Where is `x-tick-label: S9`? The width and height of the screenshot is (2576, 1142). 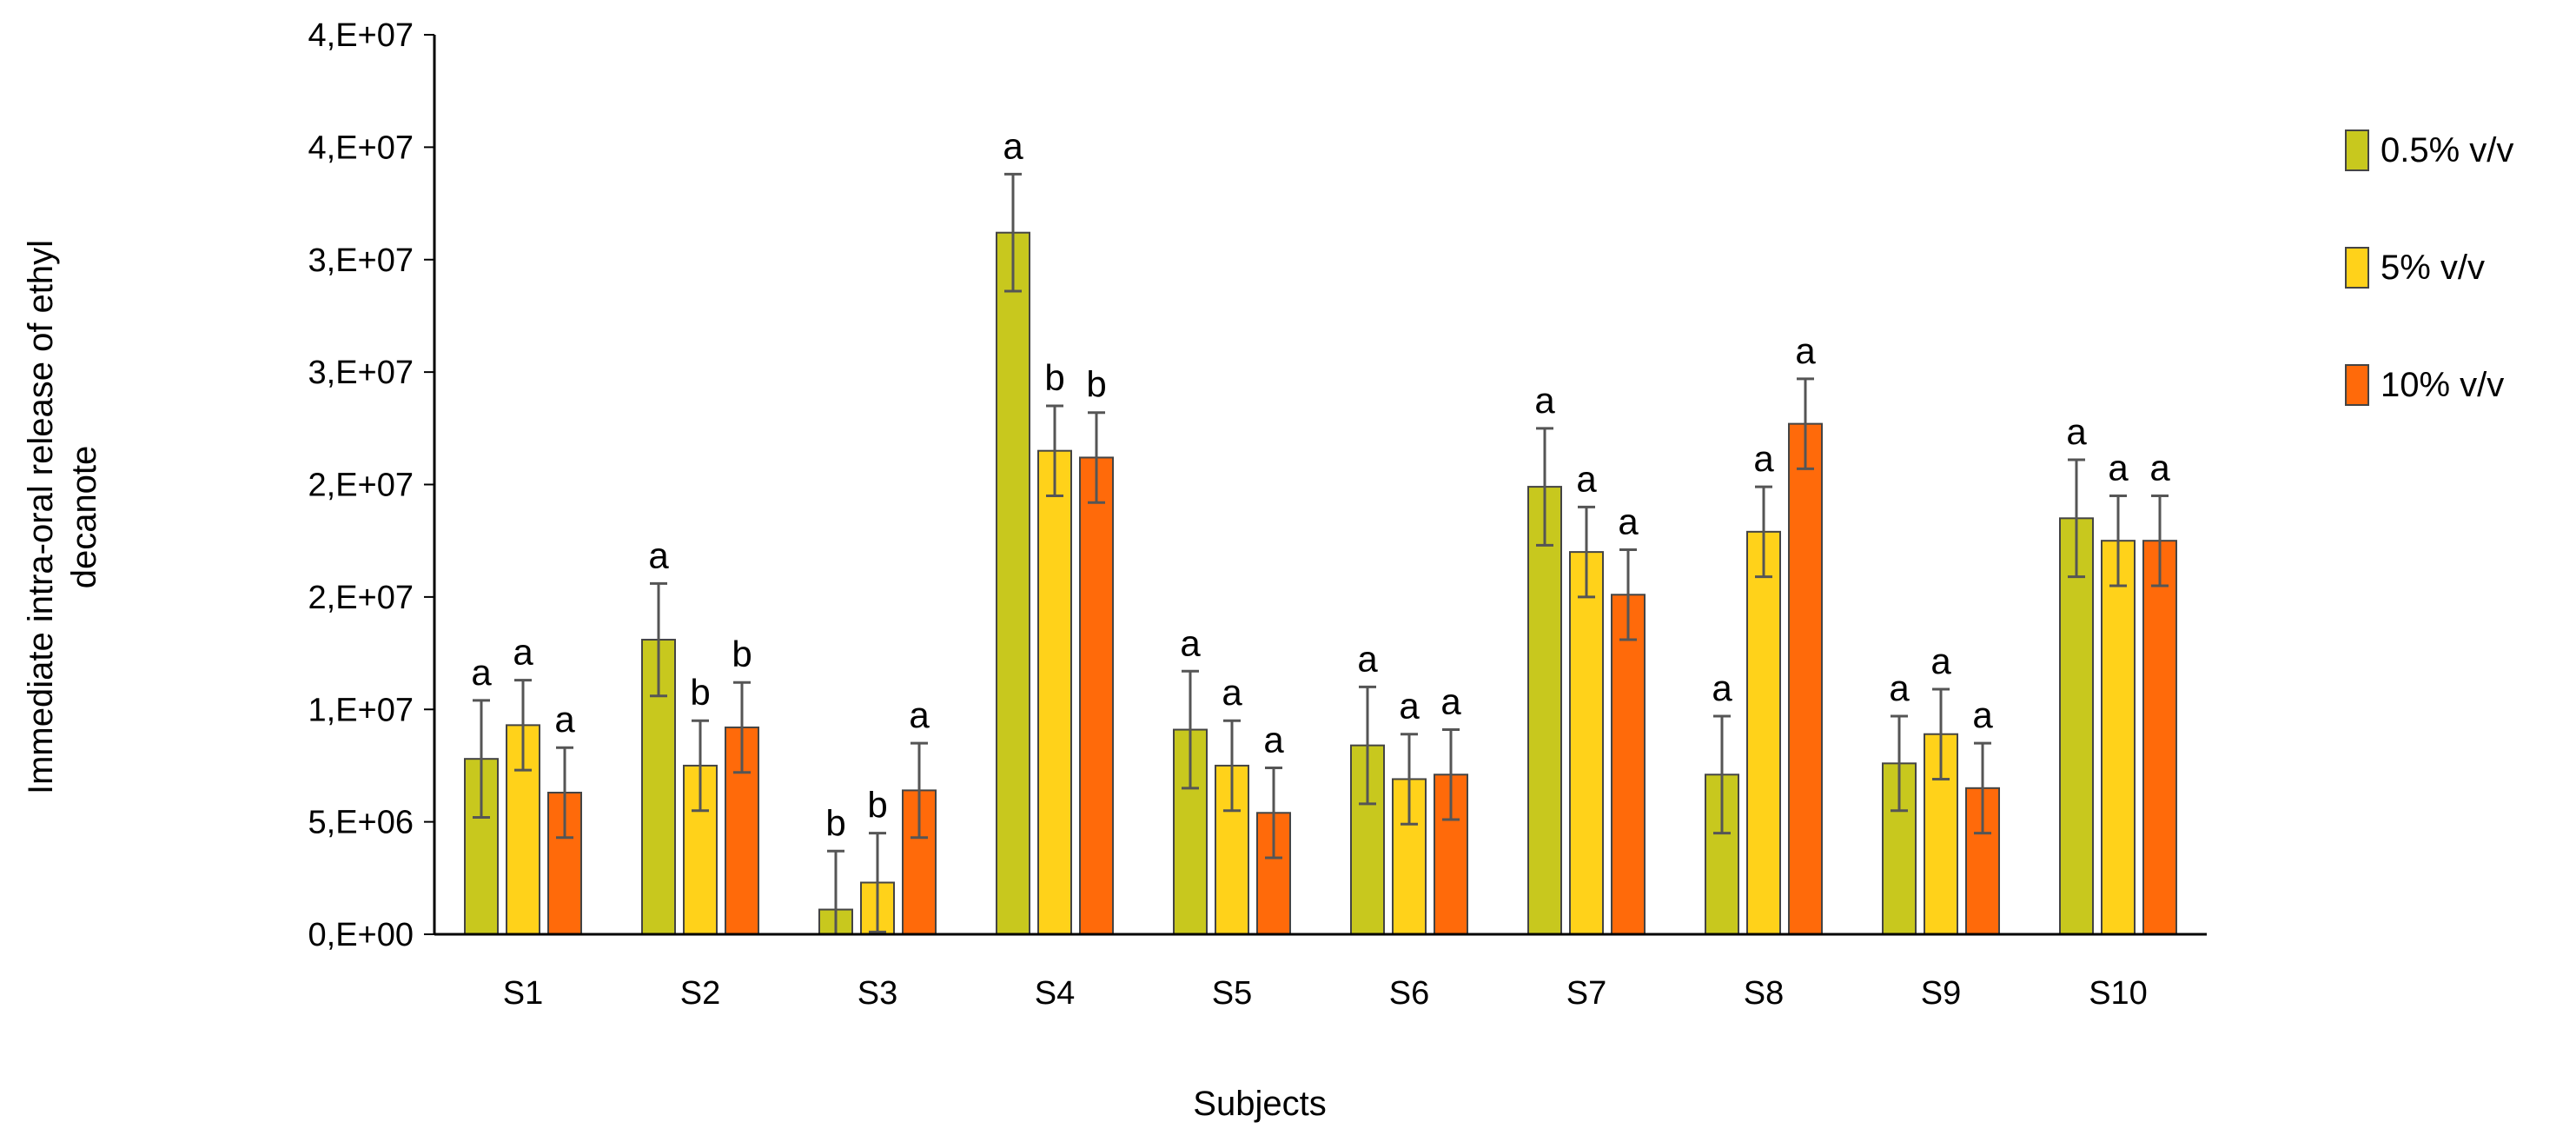 x-tick-label: S9 is located at coordinates (1941, 994).